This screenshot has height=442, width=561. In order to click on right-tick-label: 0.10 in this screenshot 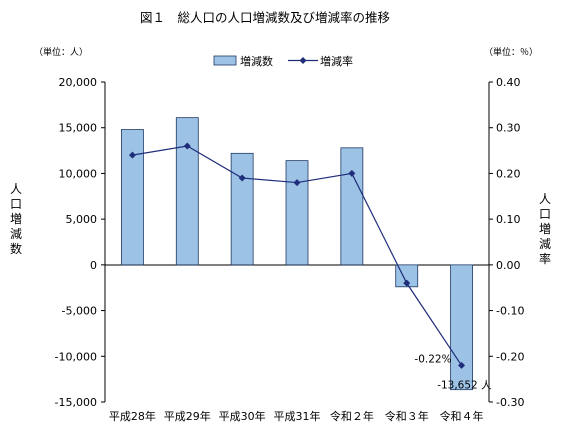, I will do `click(508, 219)`.